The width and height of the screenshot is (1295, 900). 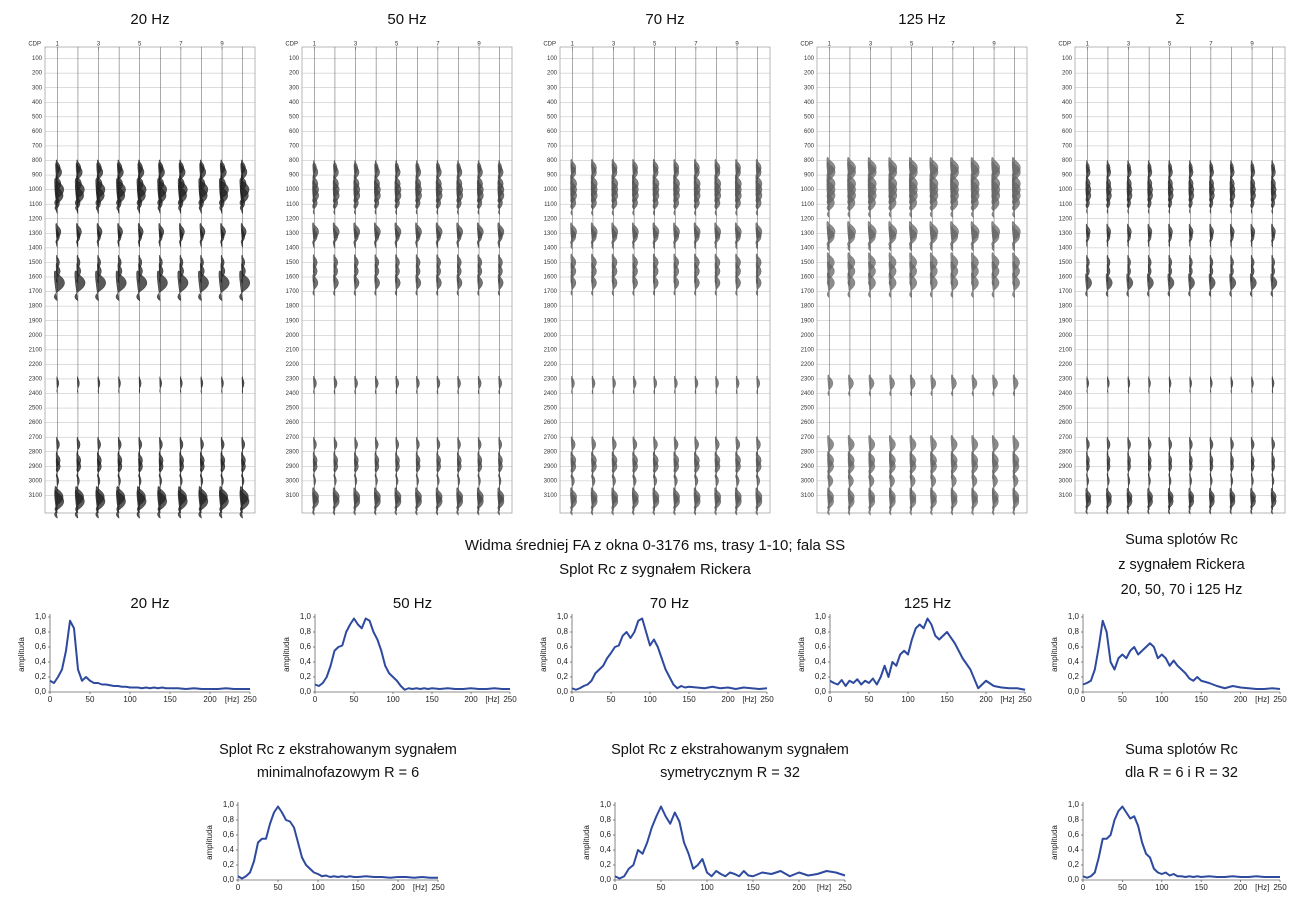 What do you see at coordinates (563, 691) in the screenshot?
I see `y-tick-label: 0,0` at bounding box center [563, 691].